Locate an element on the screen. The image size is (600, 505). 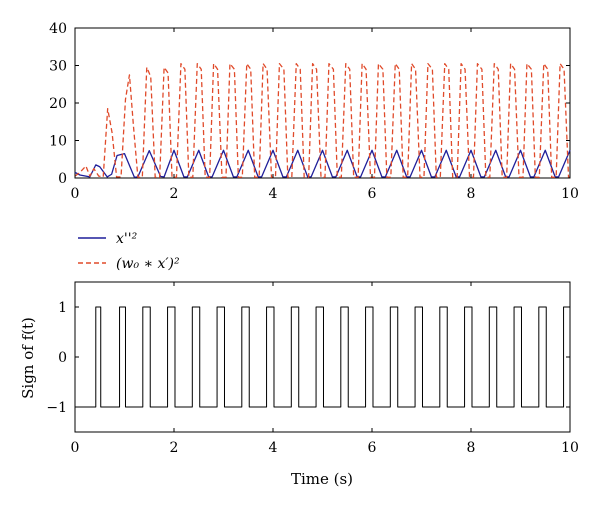
top-xtick-label-2: 4 is located at coordinates (273, 194).